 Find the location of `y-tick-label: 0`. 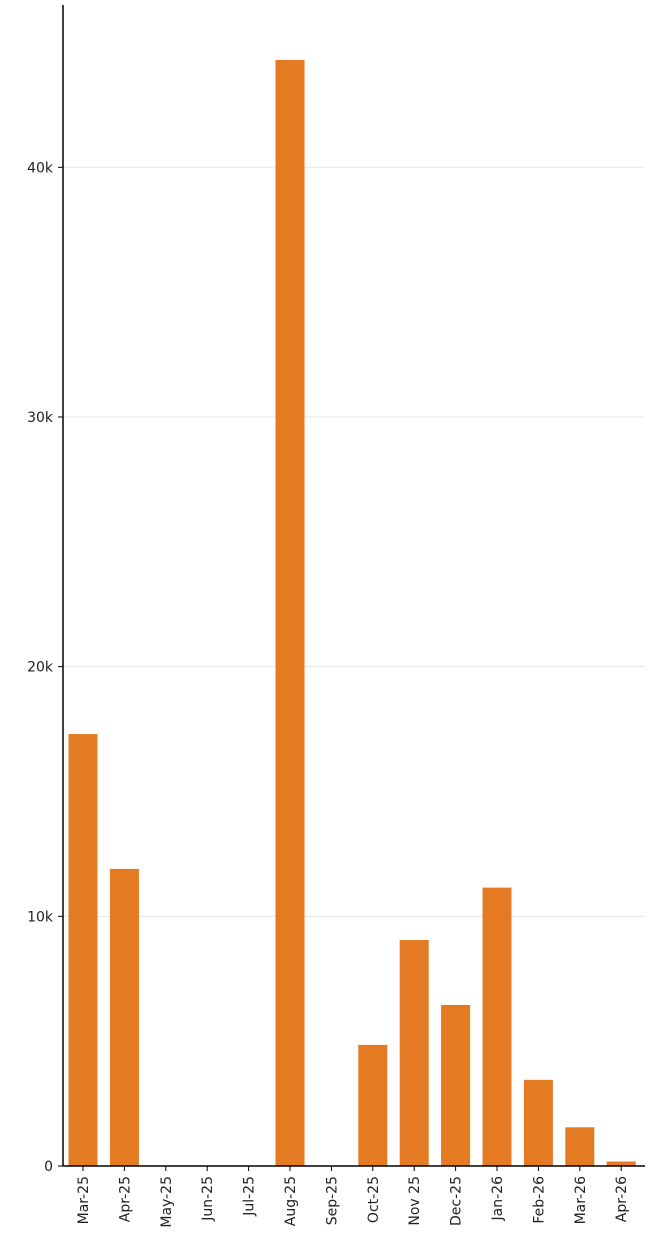

y-tick-label: 0 is located at coordinates (48, 1167).